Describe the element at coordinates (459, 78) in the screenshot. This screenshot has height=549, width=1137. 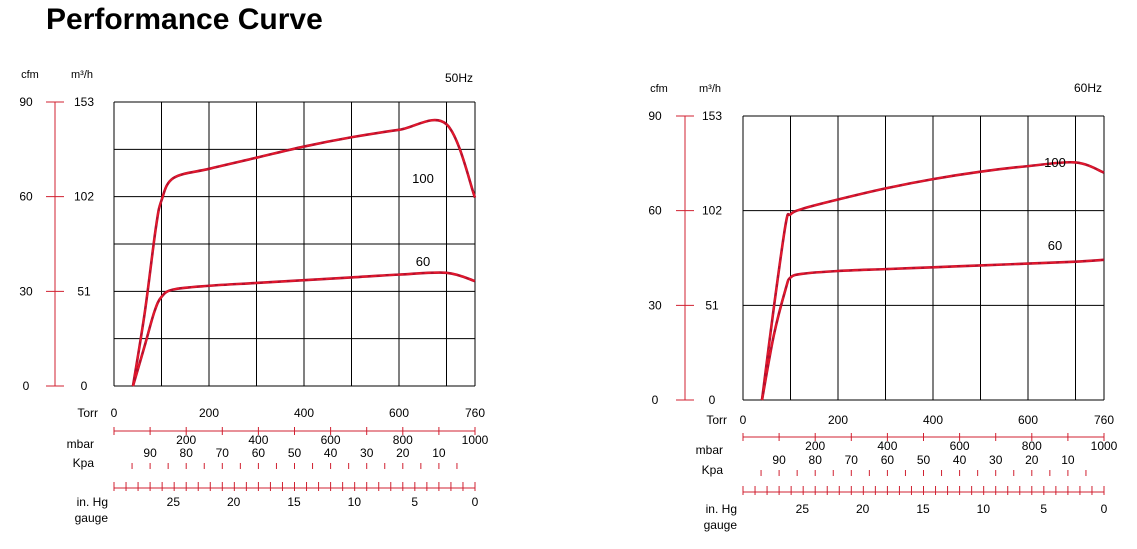
I see `frequency-label: 50Hz` at that location.